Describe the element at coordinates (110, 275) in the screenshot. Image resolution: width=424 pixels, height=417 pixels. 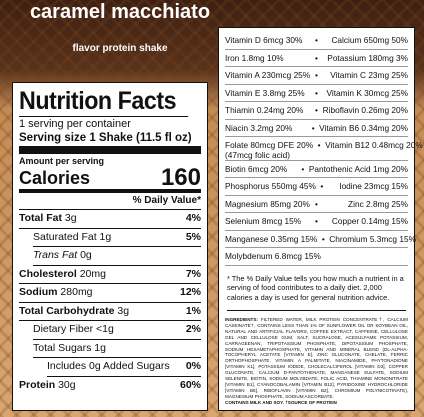
I see `nutrient-row: Cholesterol 20mg 7%` at that location.